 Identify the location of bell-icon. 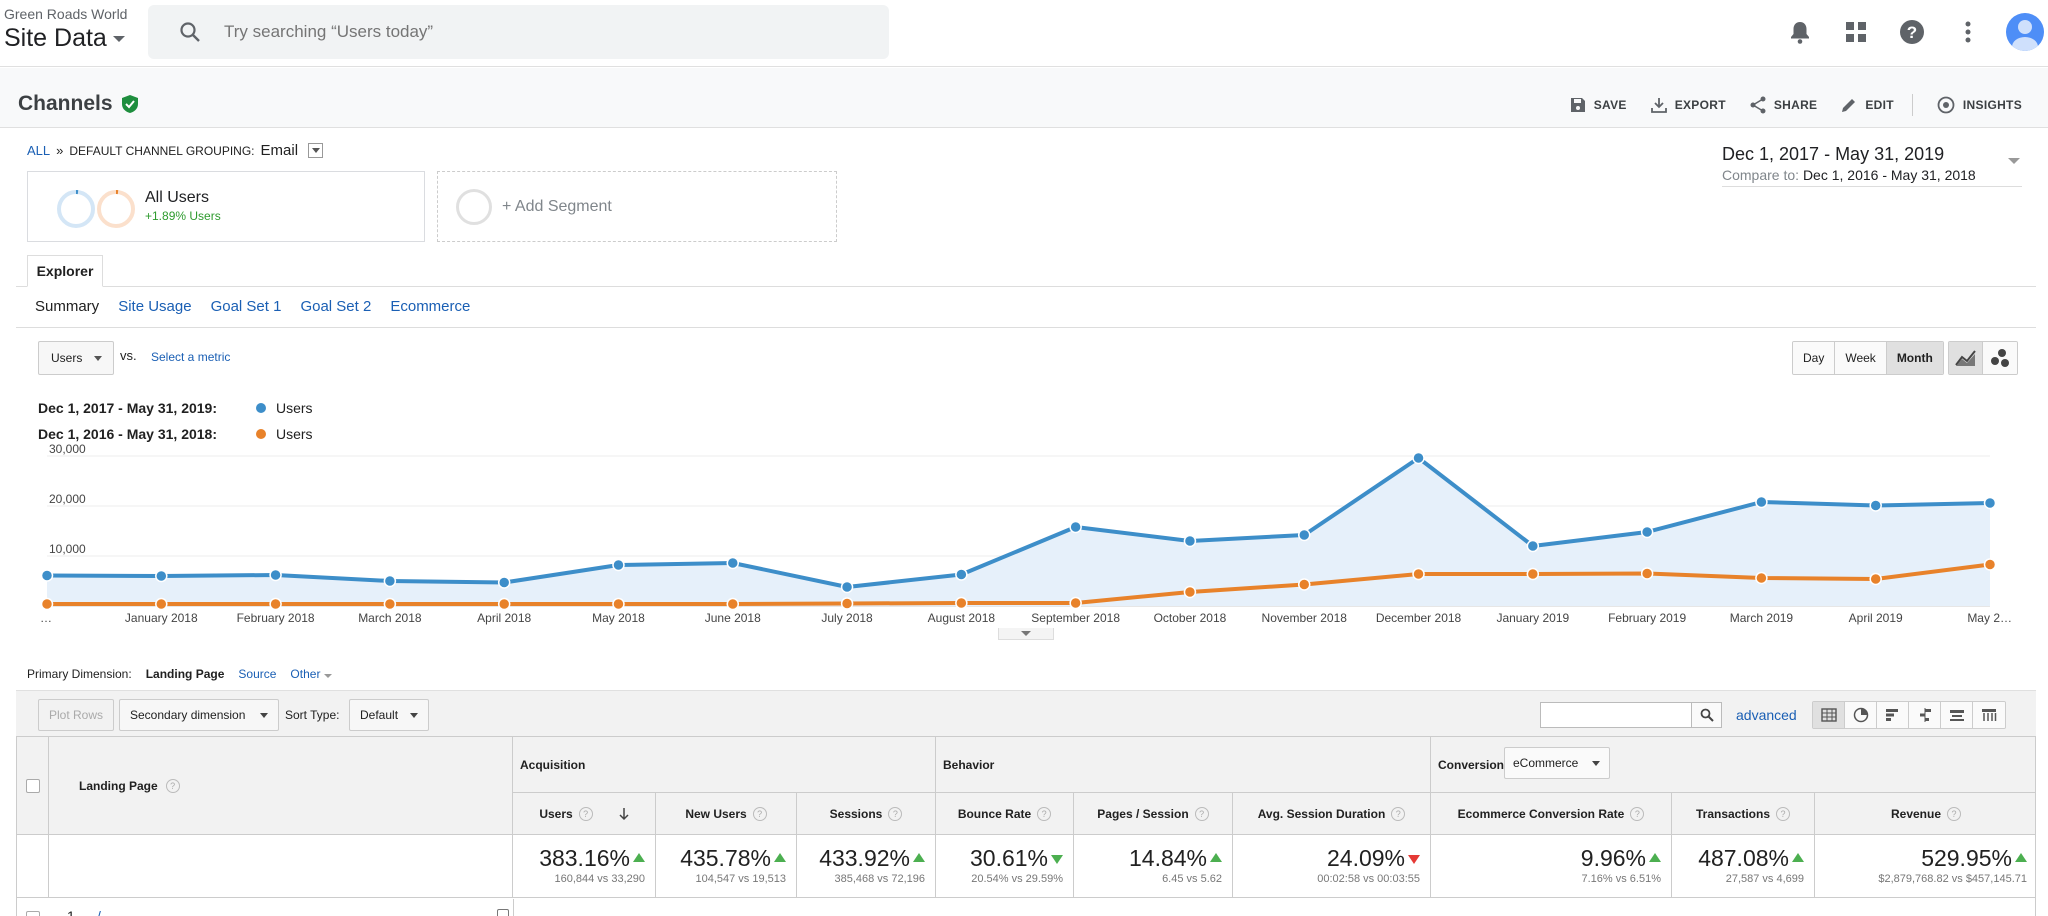
(1800, 32).